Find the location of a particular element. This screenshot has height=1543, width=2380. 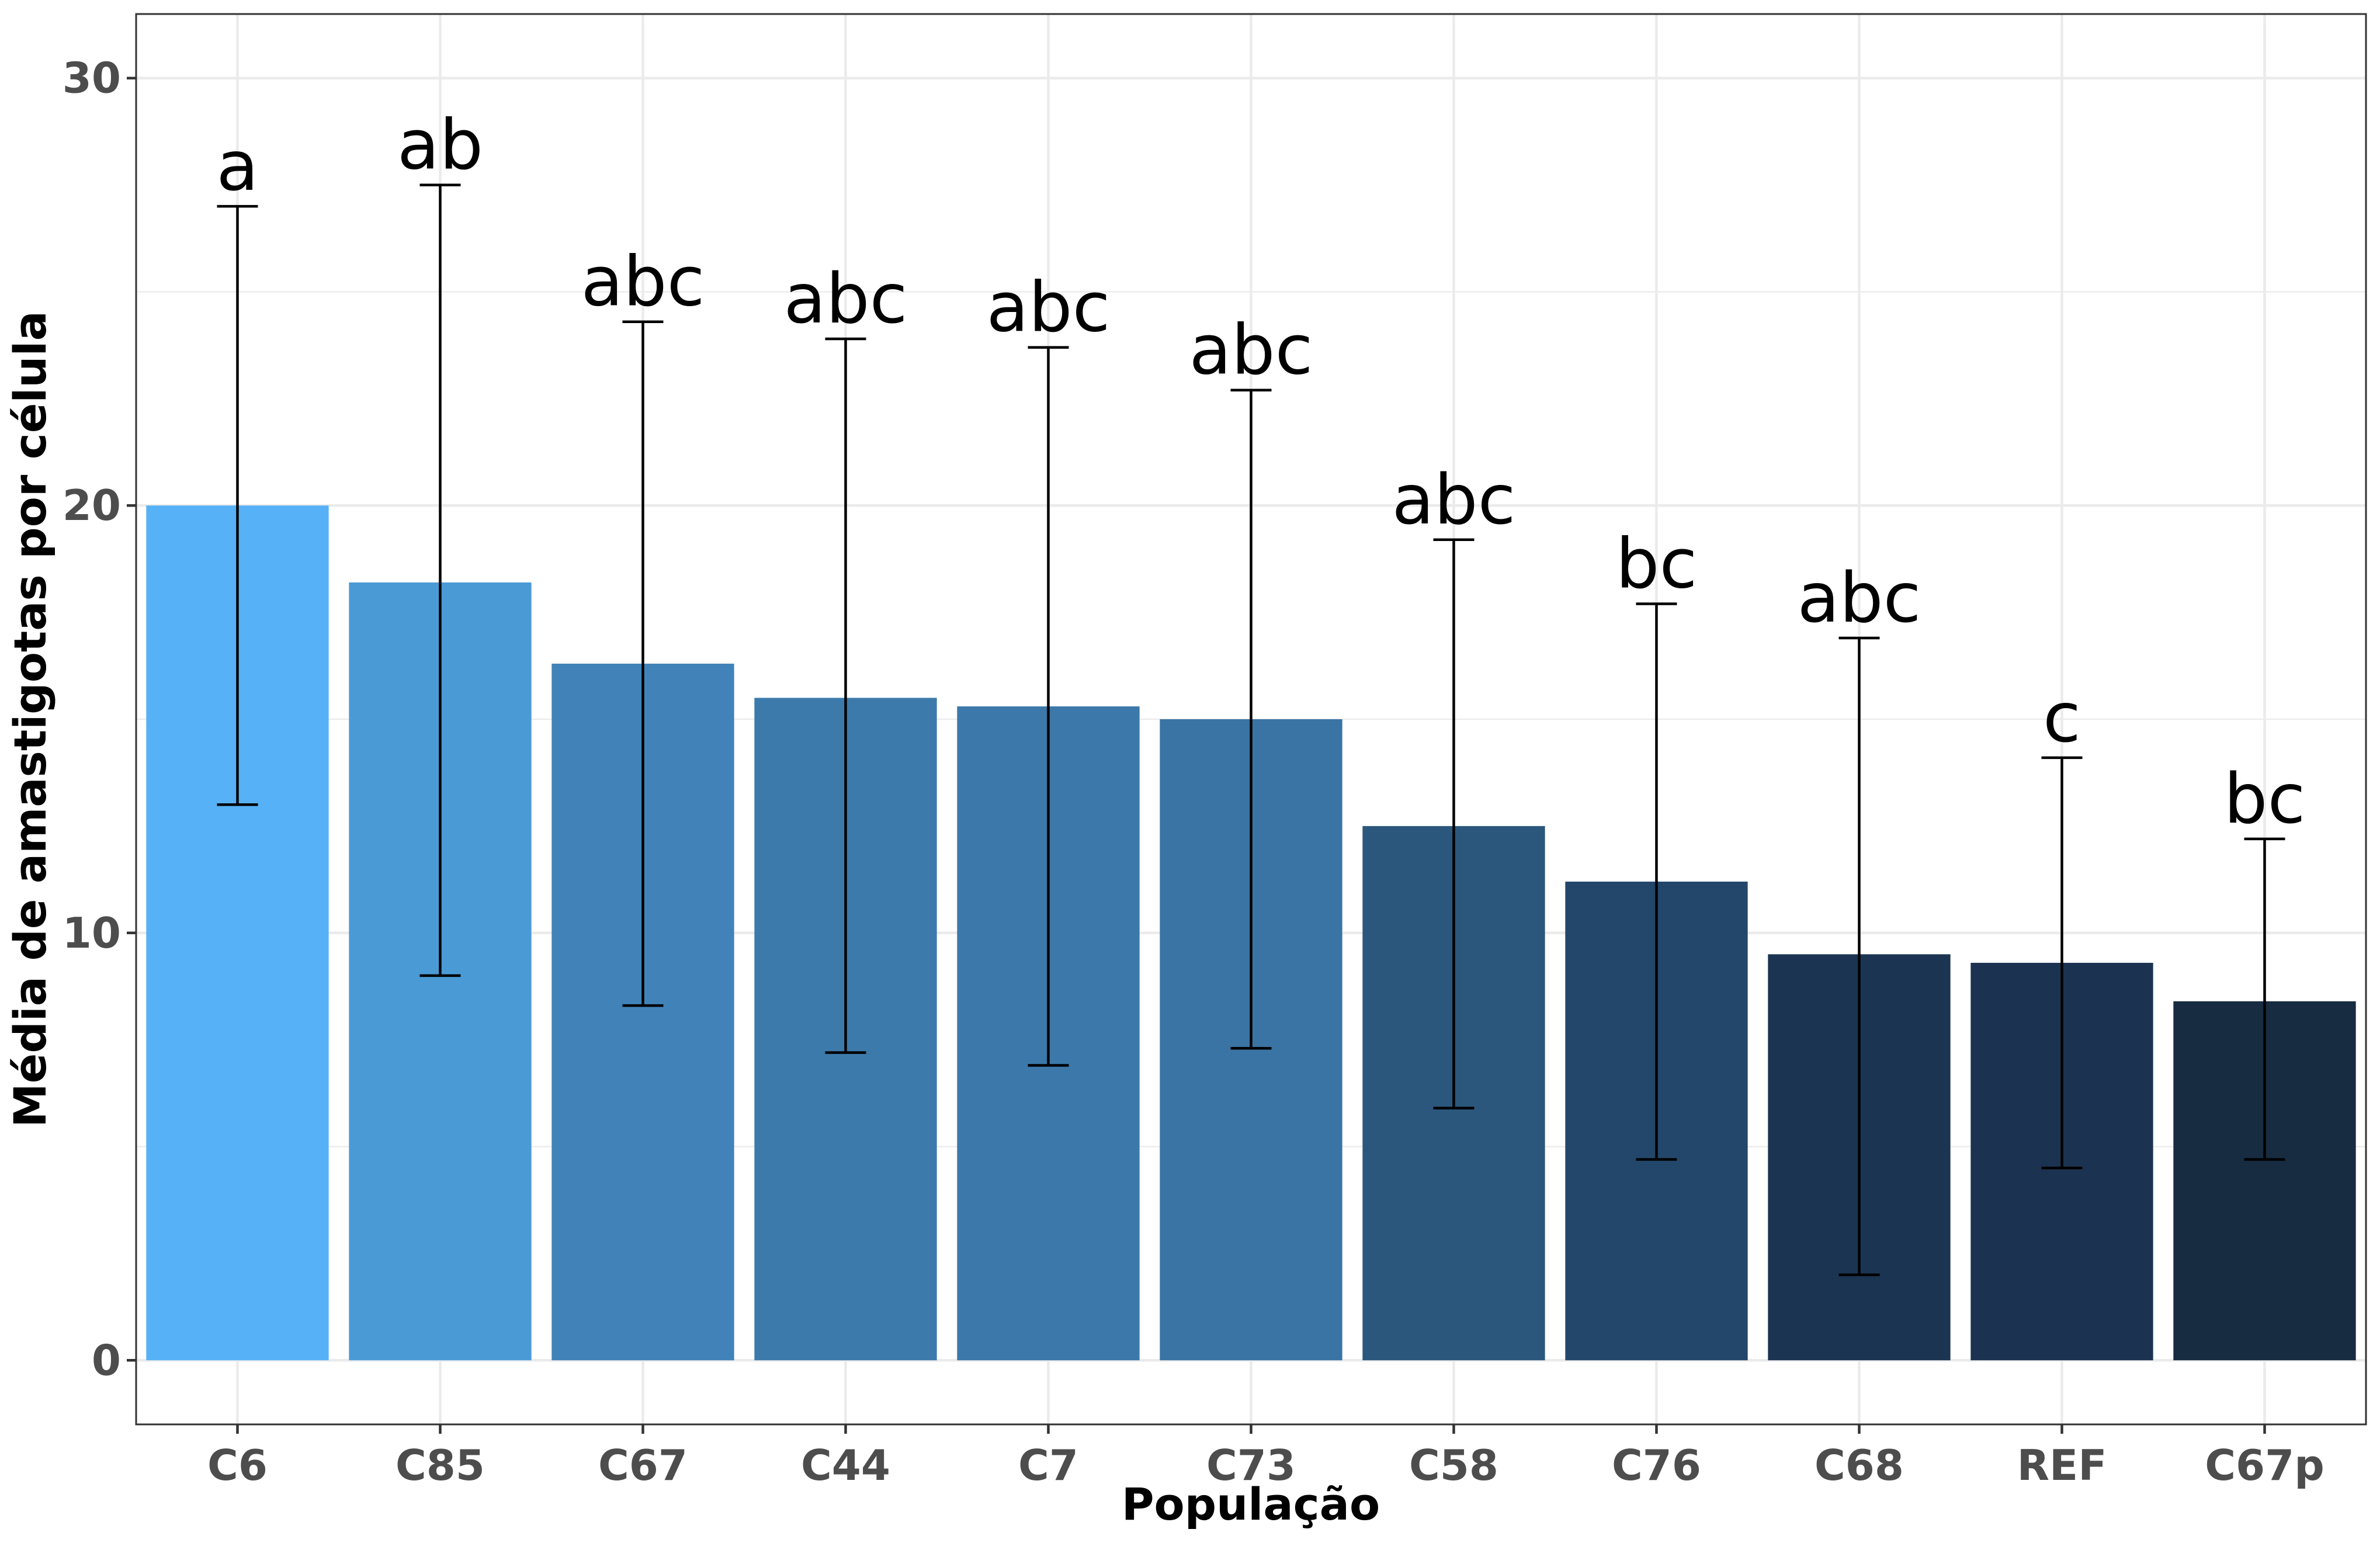

y-axis-title: Média de amastigotas por célula is located at coordinates (30, 719).